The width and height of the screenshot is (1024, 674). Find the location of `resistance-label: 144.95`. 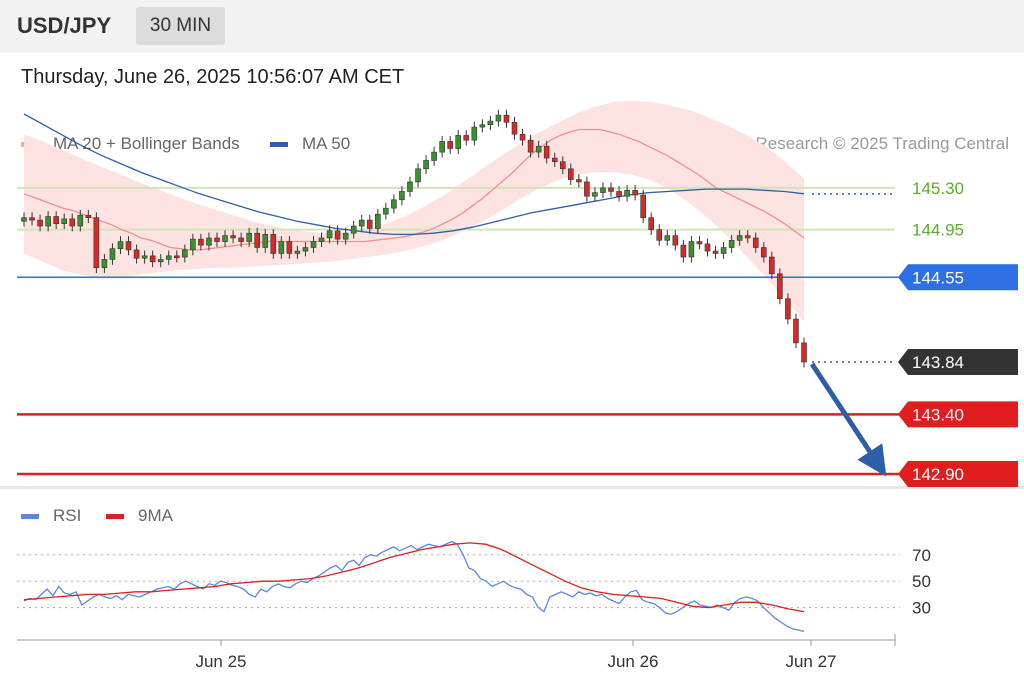

resistance-label: 144.95 is located at coordinates (938, 230).